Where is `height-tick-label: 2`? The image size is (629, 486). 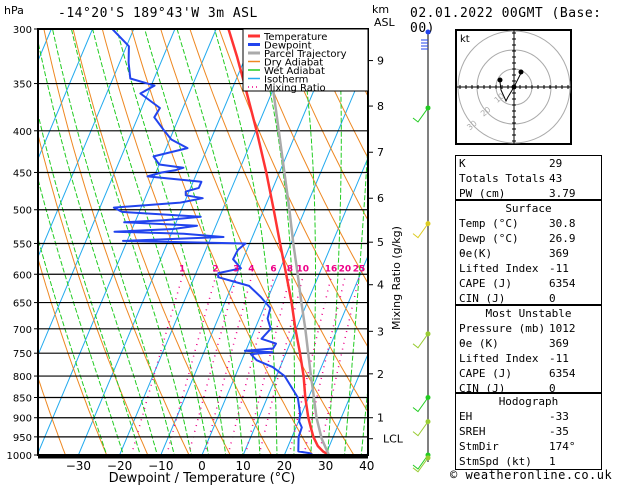
height-tick-label: 2 is located at coordinates (380, 374).